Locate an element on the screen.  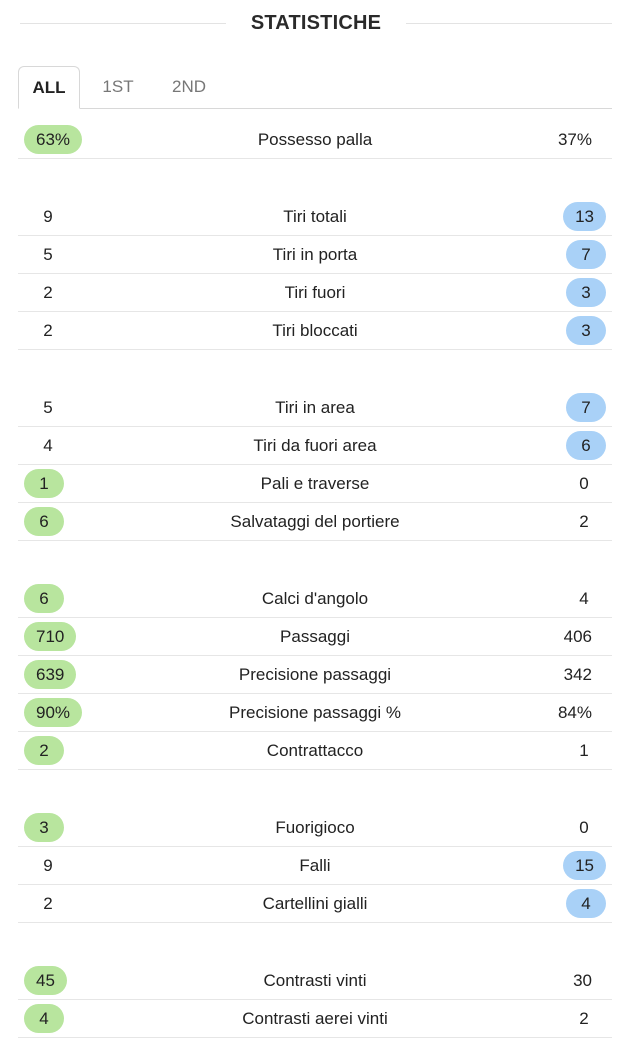
stat-label: Cartellini gialli is located at coordinates (315, 903).